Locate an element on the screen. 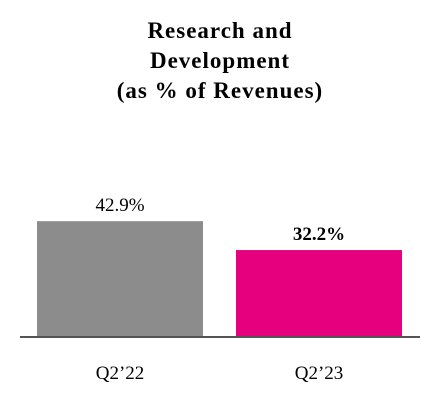  category-label-1: Q2’22 is located at coordinates (120, 373).